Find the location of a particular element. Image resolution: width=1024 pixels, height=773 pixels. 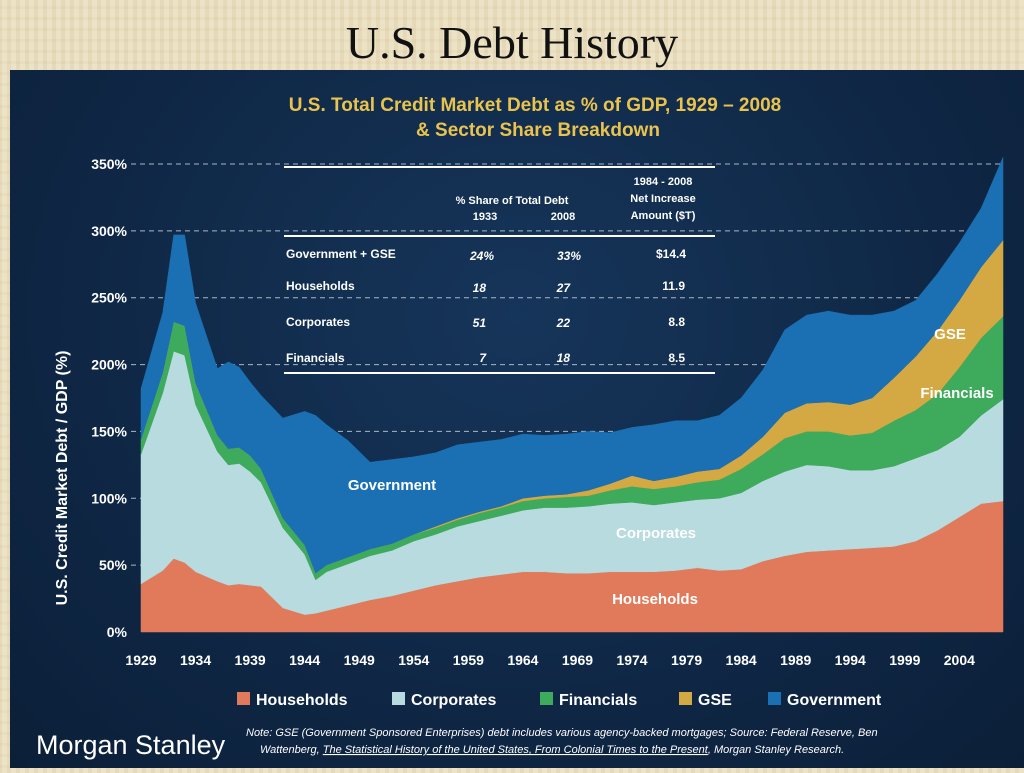

x-tick-label: 1944 is located at coordinates (304, 660).